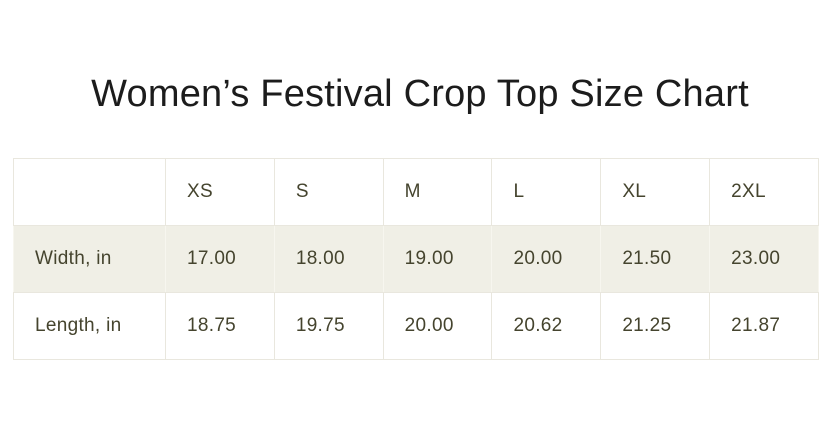 The image size is (840, 439). What do you see at coordinates (764, 259) in the screenshot?
I see `width-value-2xl: 23.00` at bounding box center [764, 259].